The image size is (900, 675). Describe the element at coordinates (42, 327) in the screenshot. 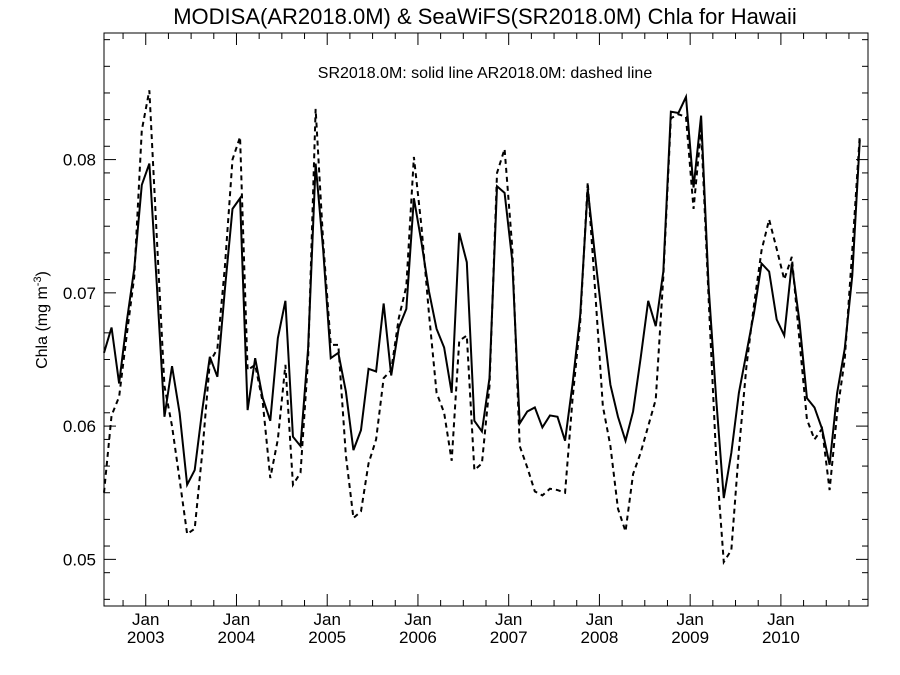

I see `y-axis-label-main: Chla (mg m` at that location.